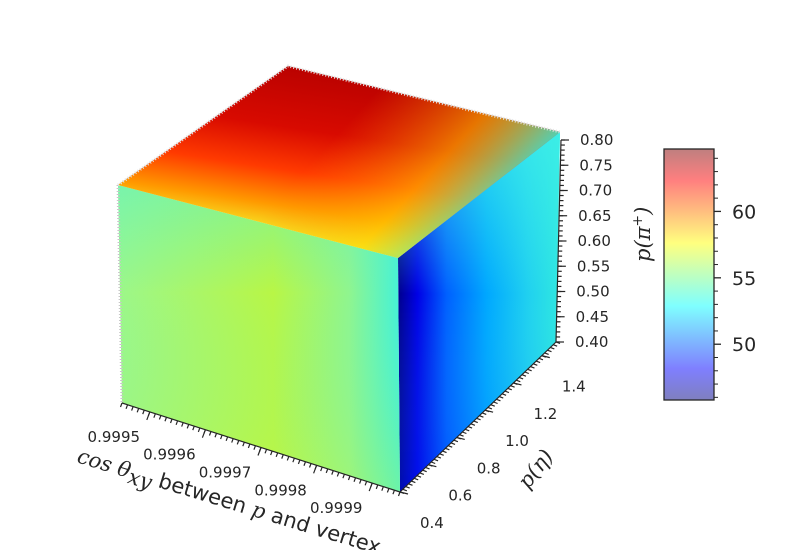 This screenshot has width=800, height=550. I want to click on z-tick-label: 0.40, so click(591, 342).